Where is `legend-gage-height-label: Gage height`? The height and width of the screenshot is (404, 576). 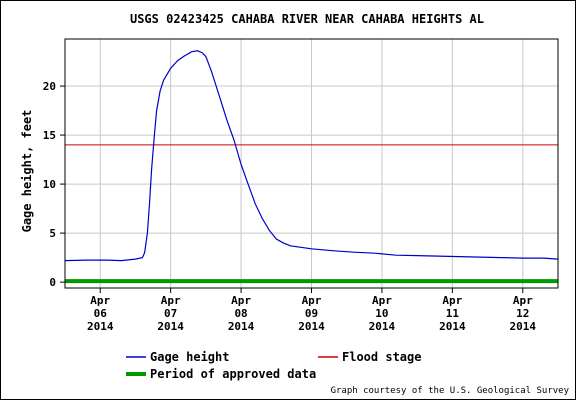
legend-gage-height-label: Gage height is located at coordinates (189, 357).